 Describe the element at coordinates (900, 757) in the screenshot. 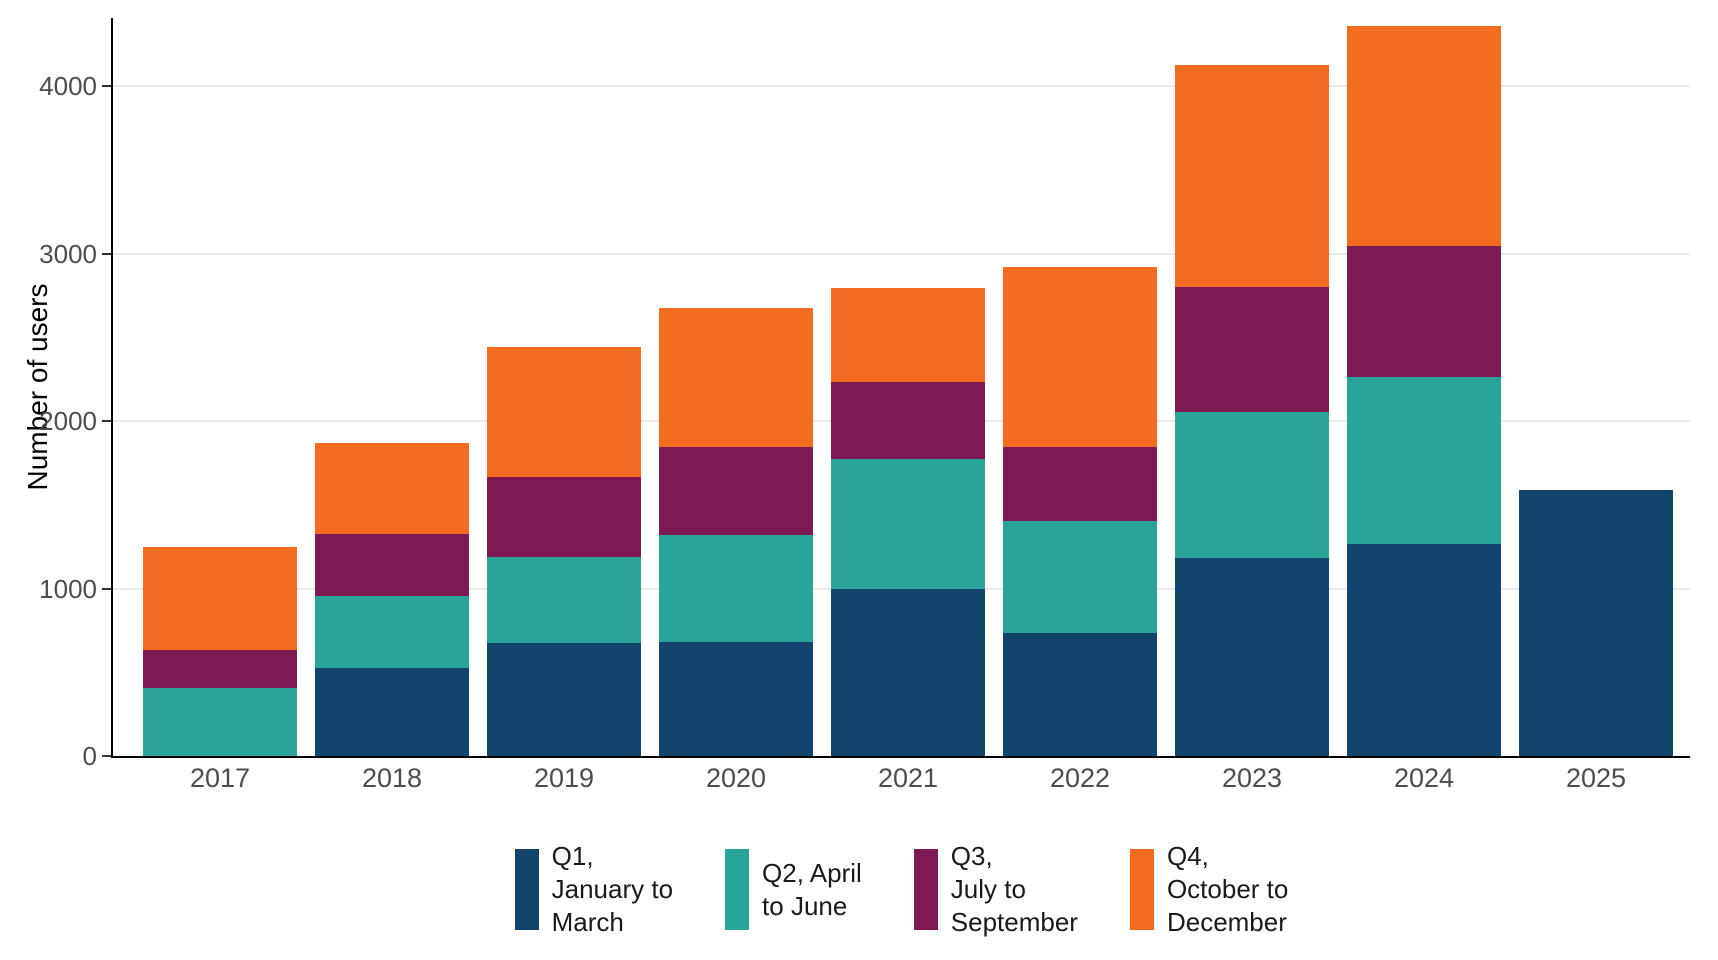

I see `x-axis-line` at that location.